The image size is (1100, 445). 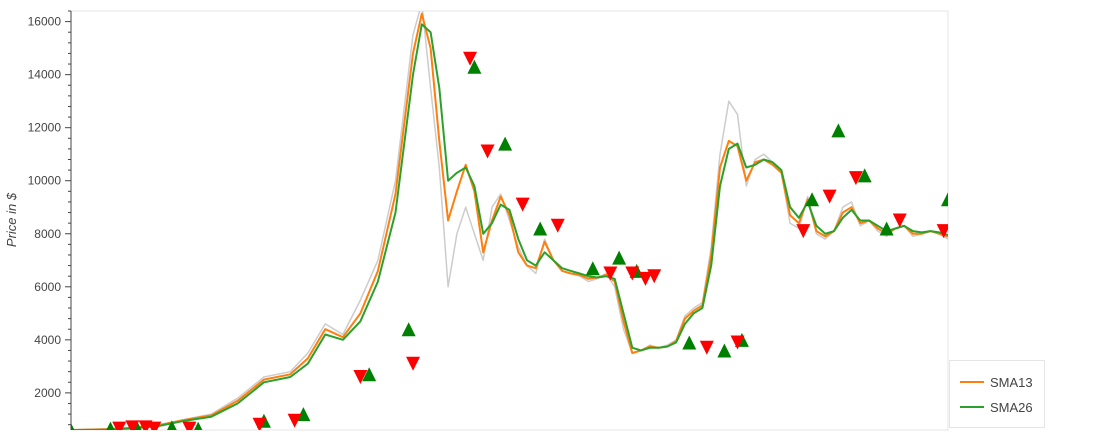 What do you see at coordinates (1011, 382) in the screenshot?
I see `legend-label-sma13: SMA13` at bounding box center [1011, 382].